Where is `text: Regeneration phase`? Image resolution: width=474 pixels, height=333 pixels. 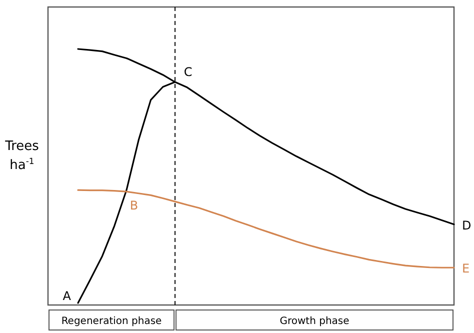 text: Regeneration phase is located at coordinates (111, 321).